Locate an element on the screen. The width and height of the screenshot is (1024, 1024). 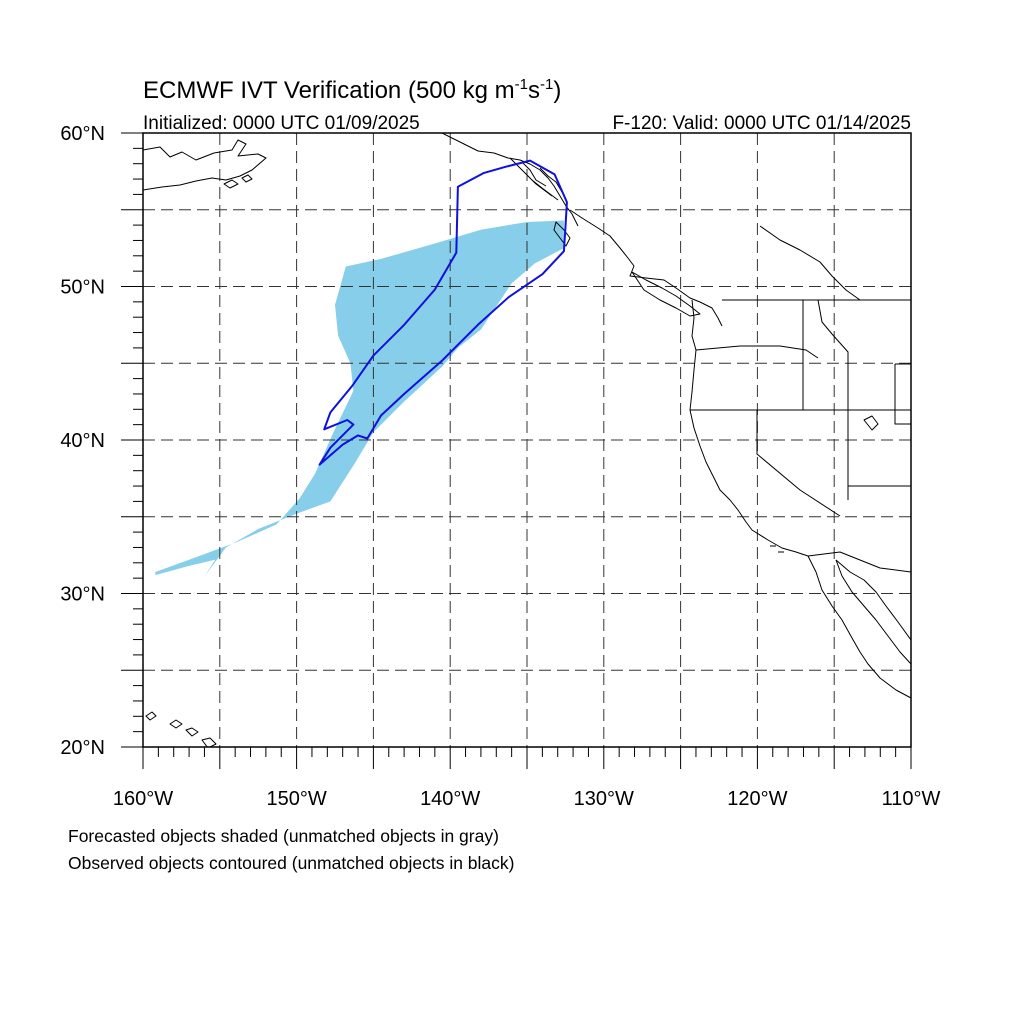
alaska-coastline is located at coordinates (205, 165).